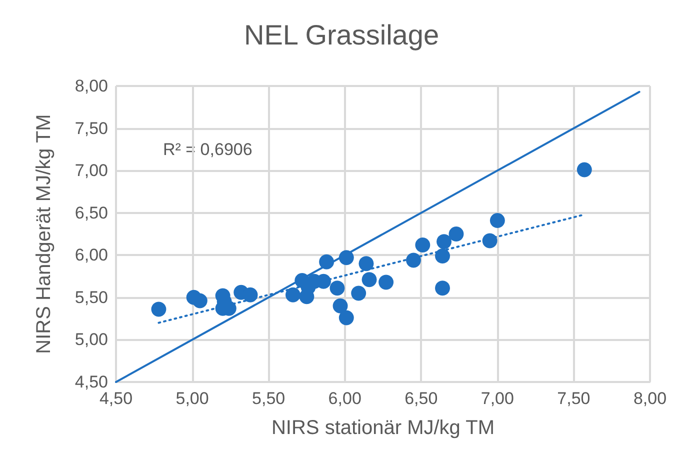 The image size is (683, 470). I want to click on x-tick-label: 7,00, so click(497, 398).